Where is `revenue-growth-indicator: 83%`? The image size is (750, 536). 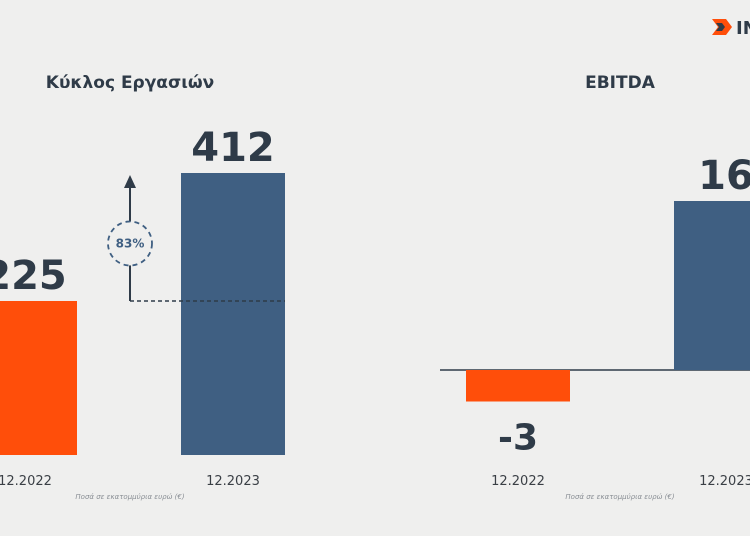
revenue-growth-indicator: 83% is located at coordinates (196, 238).